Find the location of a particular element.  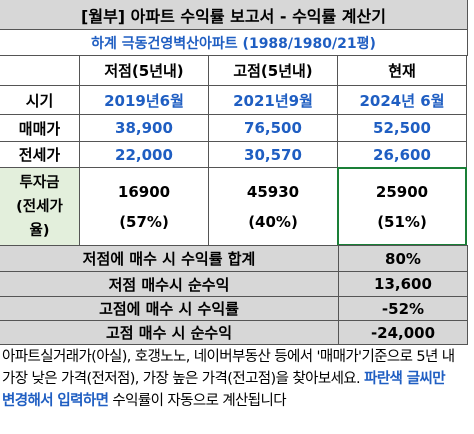

investment-label-line2: (전세가 is located at coordinates (39, 206).